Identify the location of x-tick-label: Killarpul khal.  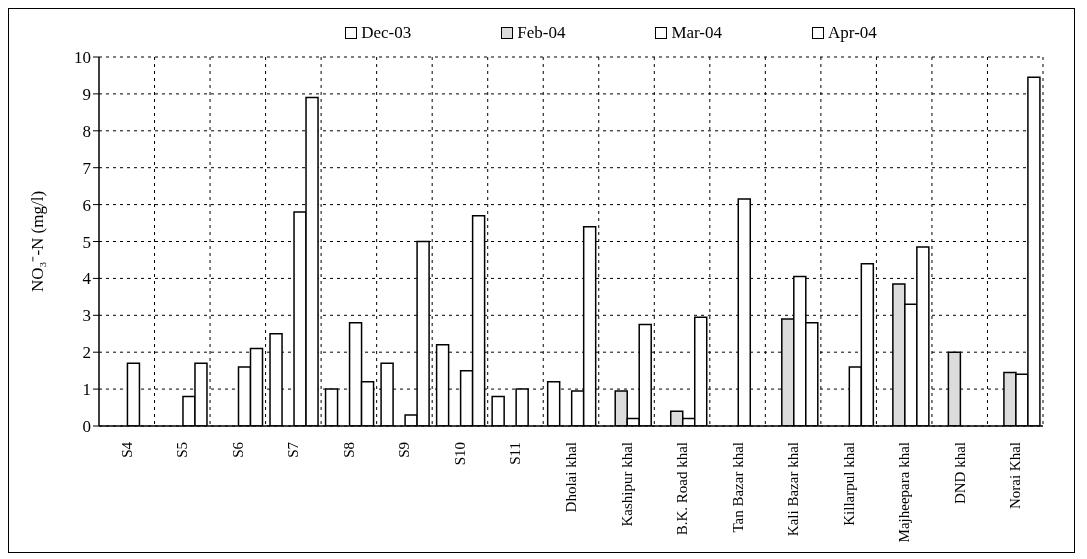
(848, 484).